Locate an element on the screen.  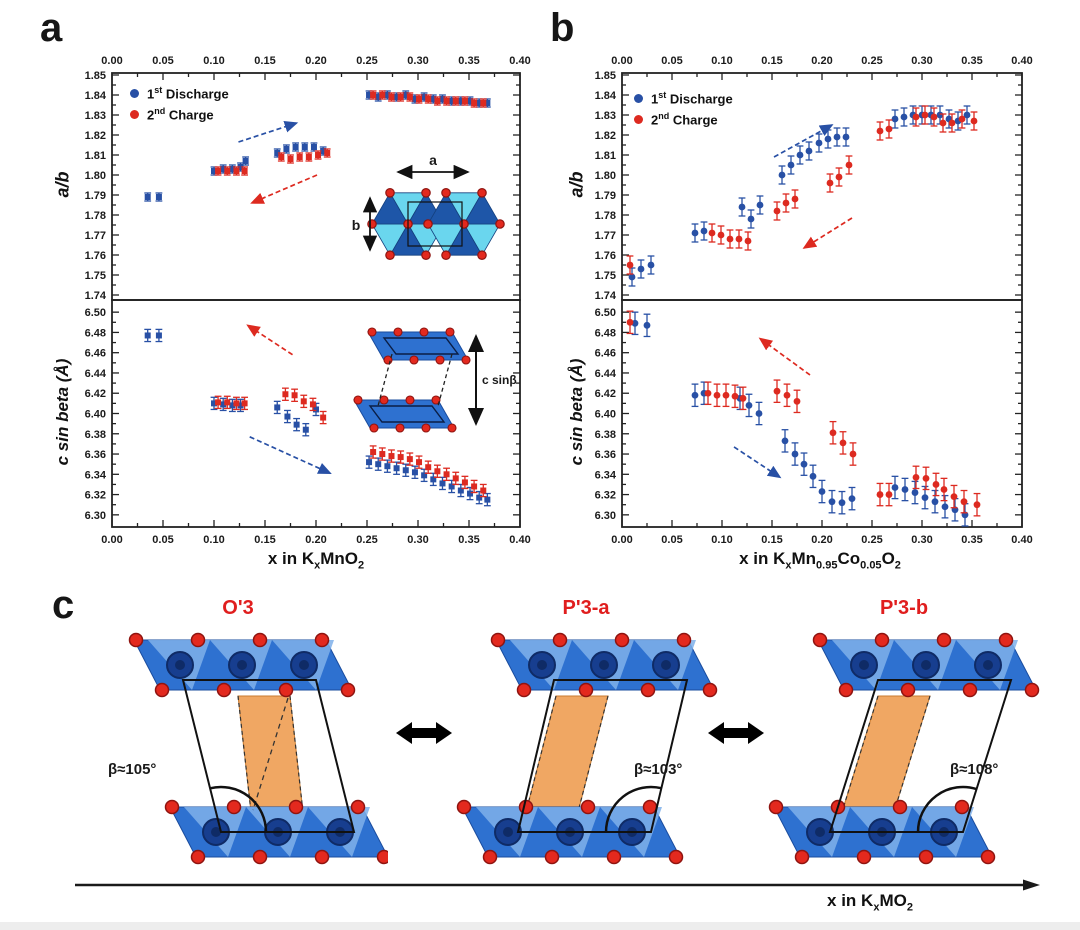
panel-c-label: c is located at coordinates (63, 605).